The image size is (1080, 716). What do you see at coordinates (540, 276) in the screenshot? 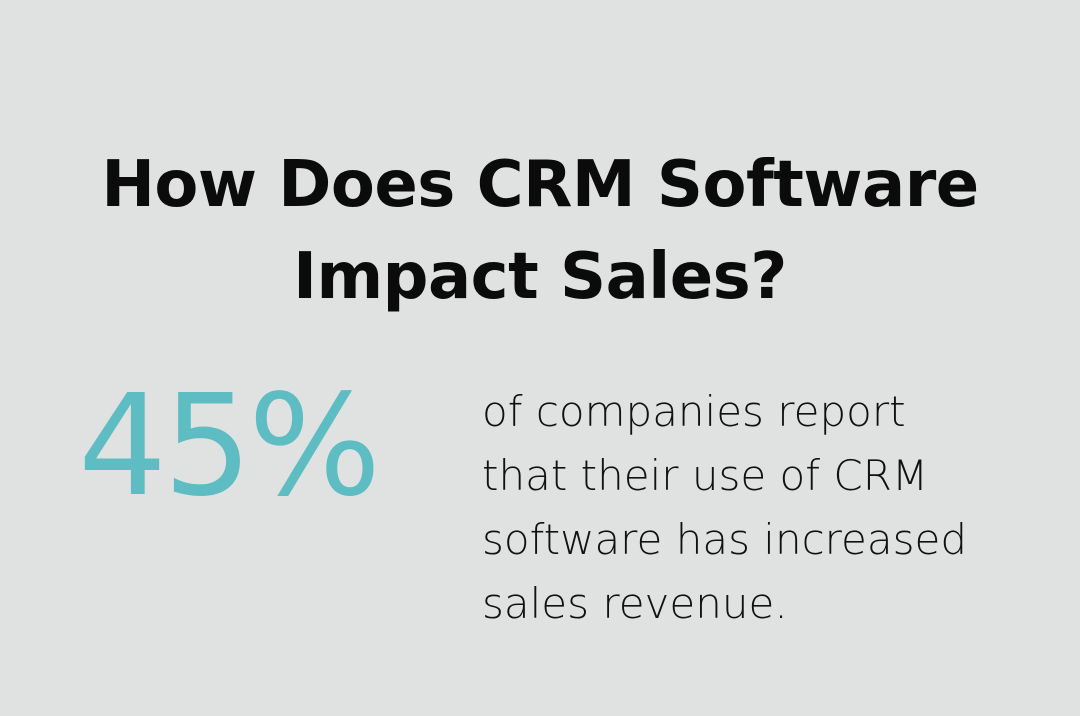
I see `title-line-2: Impact Sales?` at bounding box center [540, 276].